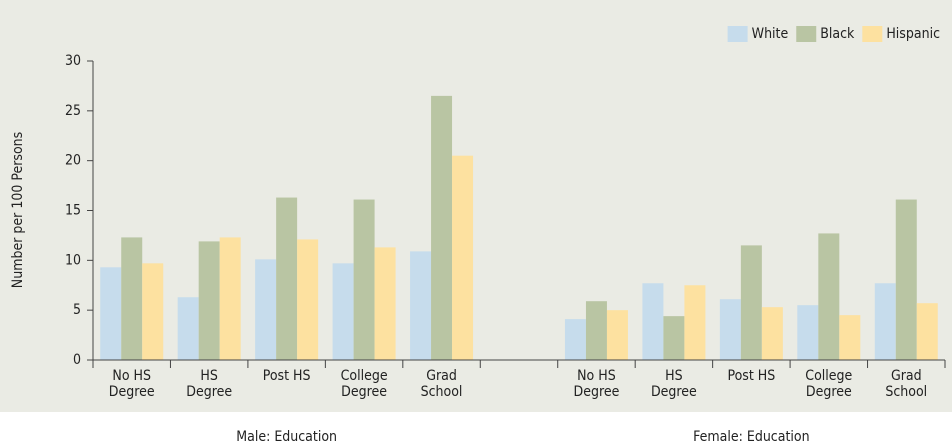  I want to click on legend-label: White, so click(770, 34).